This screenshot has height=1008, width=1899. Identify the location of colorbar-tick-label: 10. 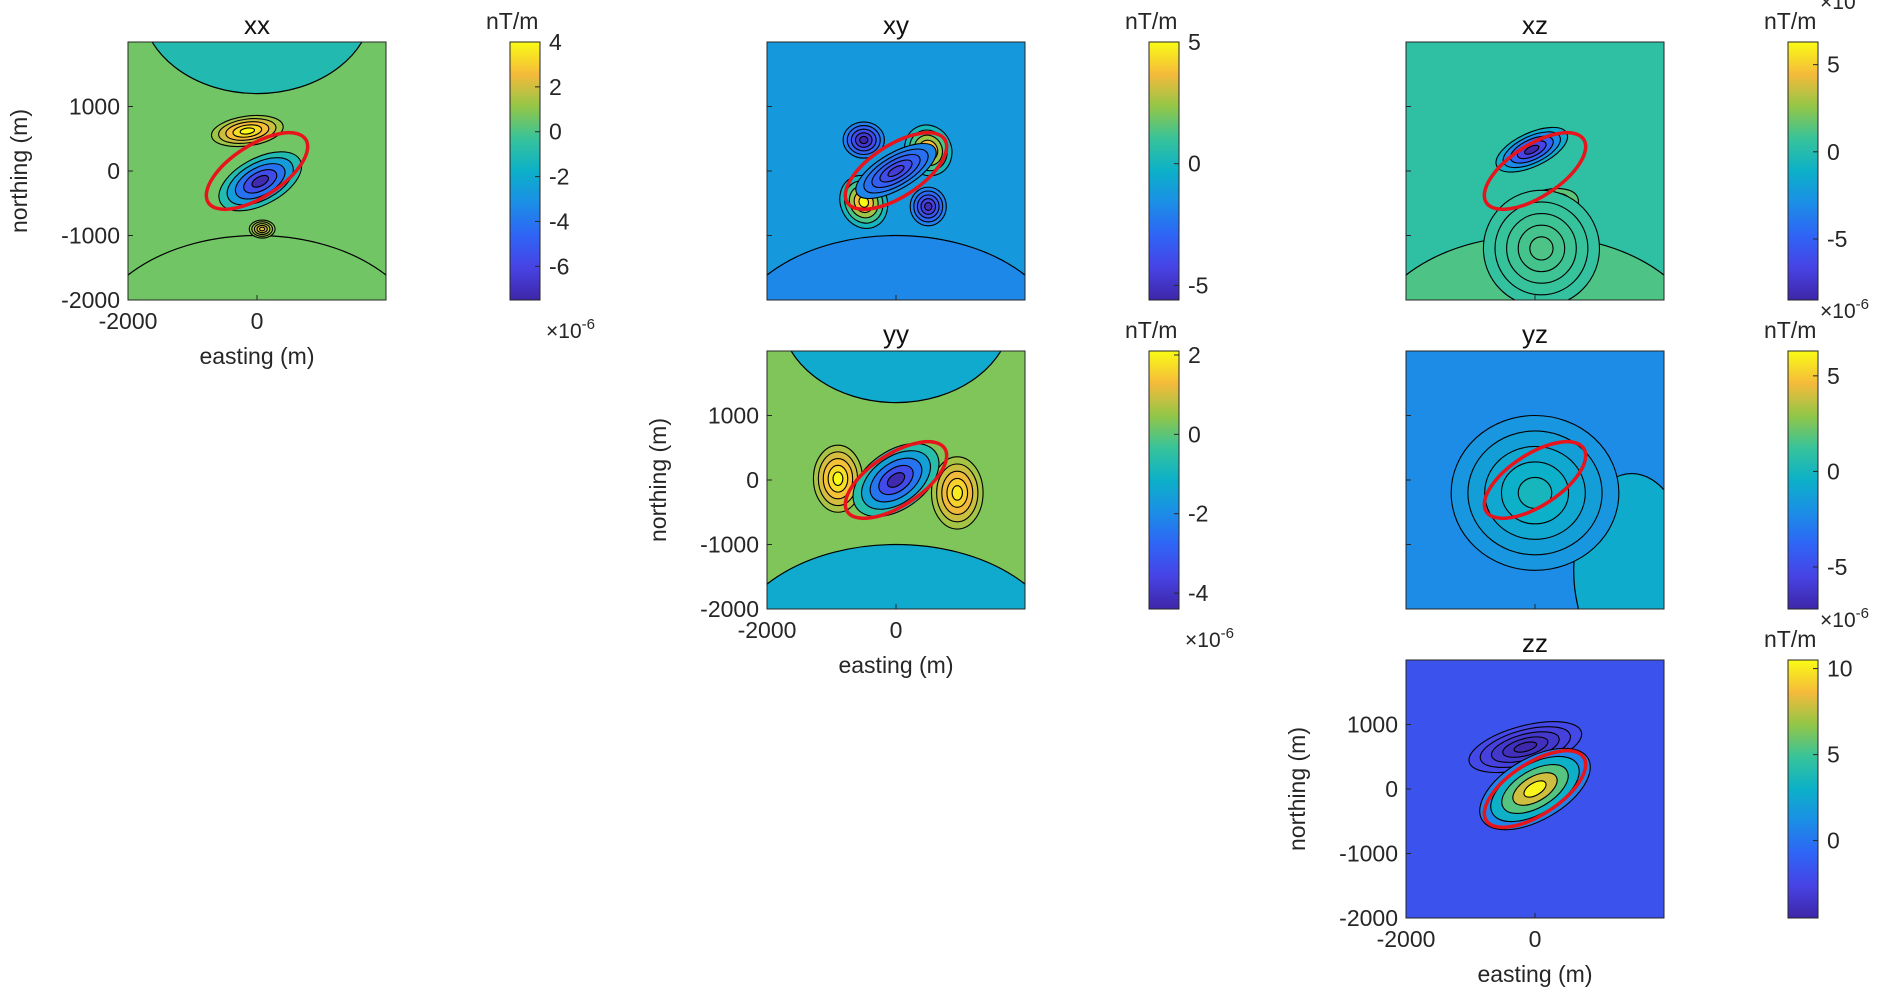
(1840, 669).